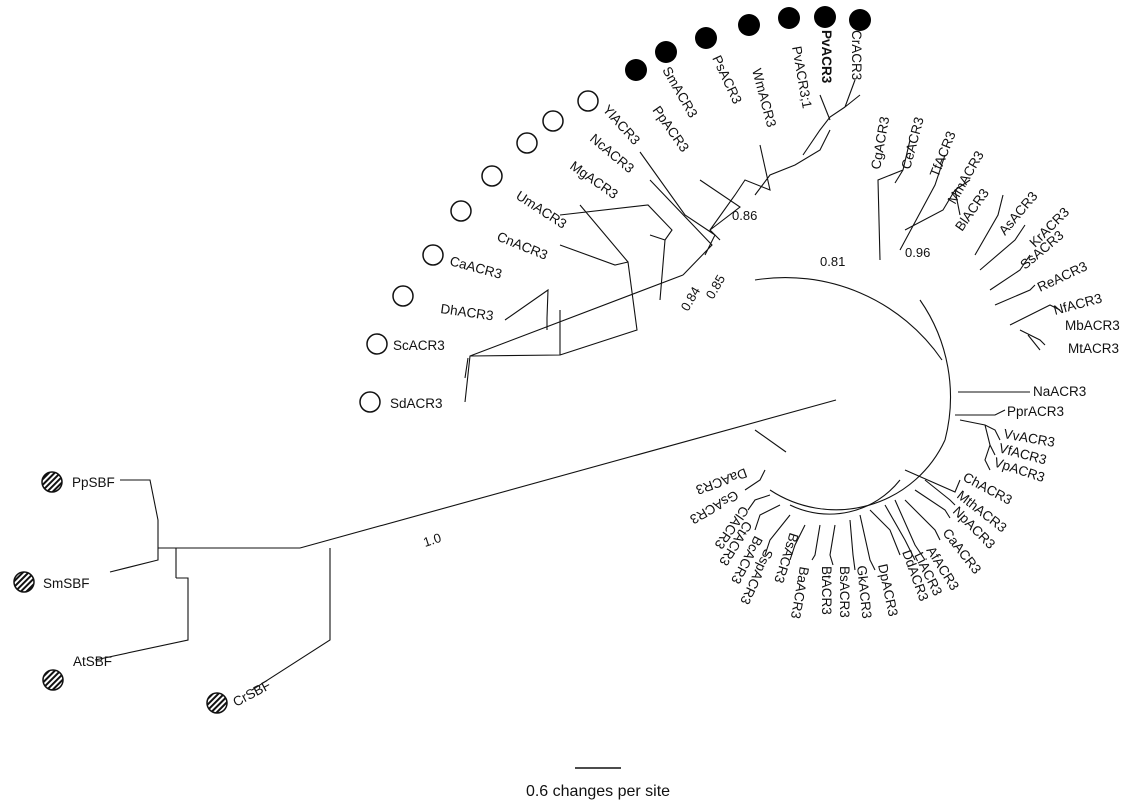 Image resolution: width=1134 pixels, height=809 pixels. I want to click on taxon-label: PprACR3, so click(1035, 411).